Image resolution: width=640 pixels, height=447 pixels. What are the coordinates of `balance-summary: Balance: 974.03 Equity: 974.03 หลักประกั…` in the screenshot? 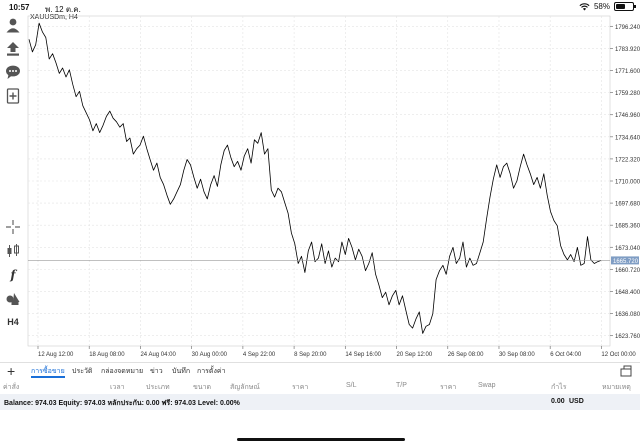 It's located at (122, 403).